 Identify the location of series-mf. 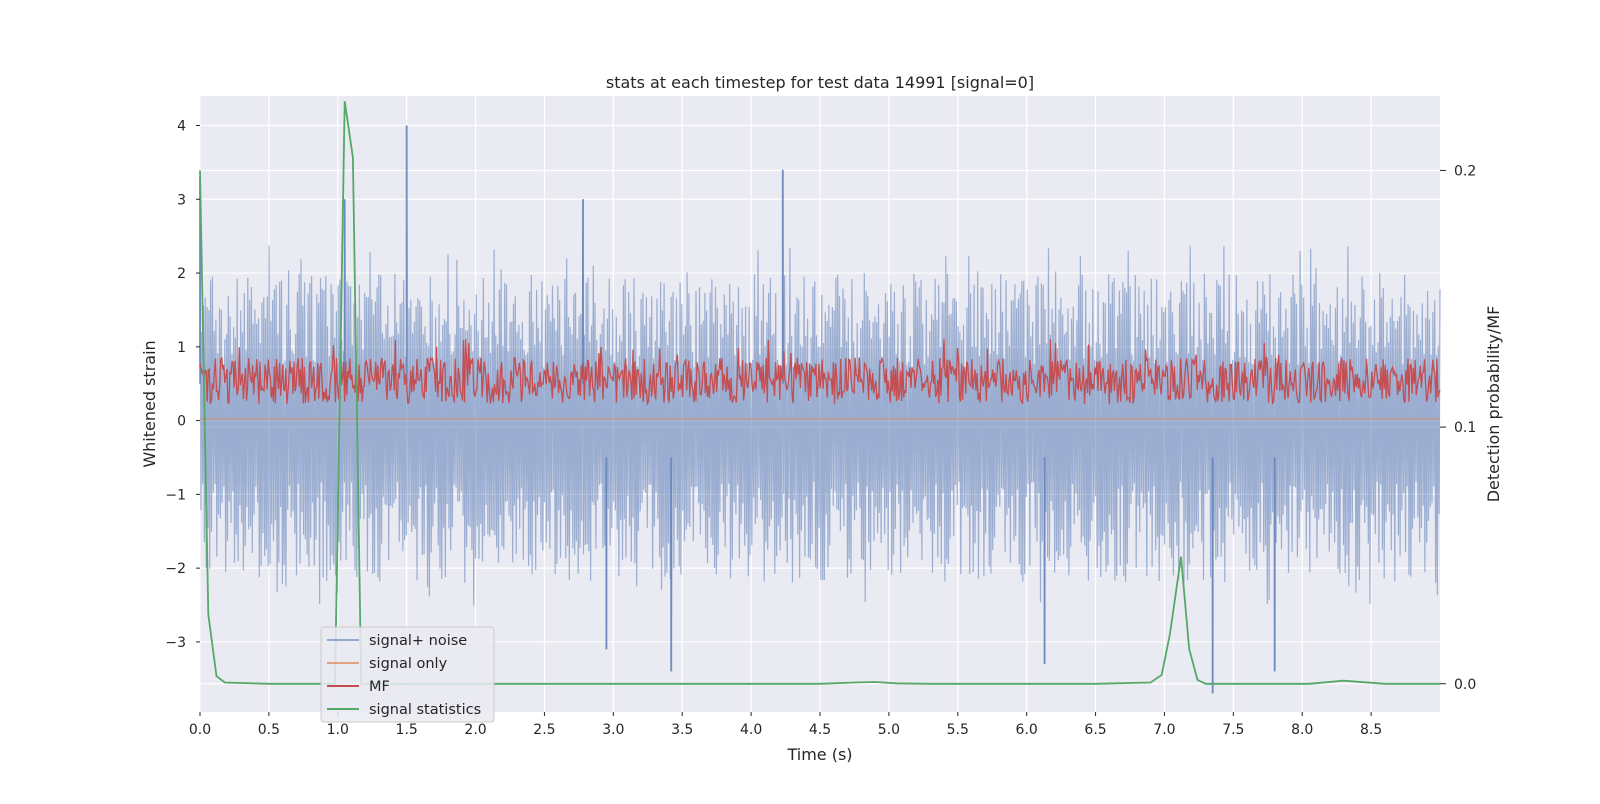
(820, 372).